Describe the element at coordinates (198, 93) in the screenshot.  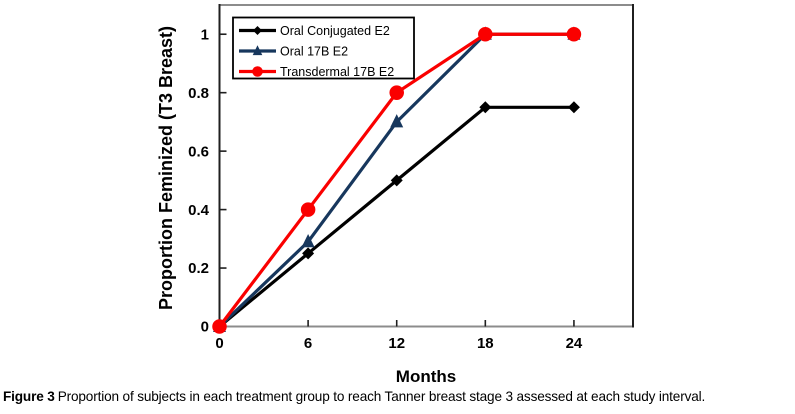
I see `y-tick-label: 0.8` at that location.